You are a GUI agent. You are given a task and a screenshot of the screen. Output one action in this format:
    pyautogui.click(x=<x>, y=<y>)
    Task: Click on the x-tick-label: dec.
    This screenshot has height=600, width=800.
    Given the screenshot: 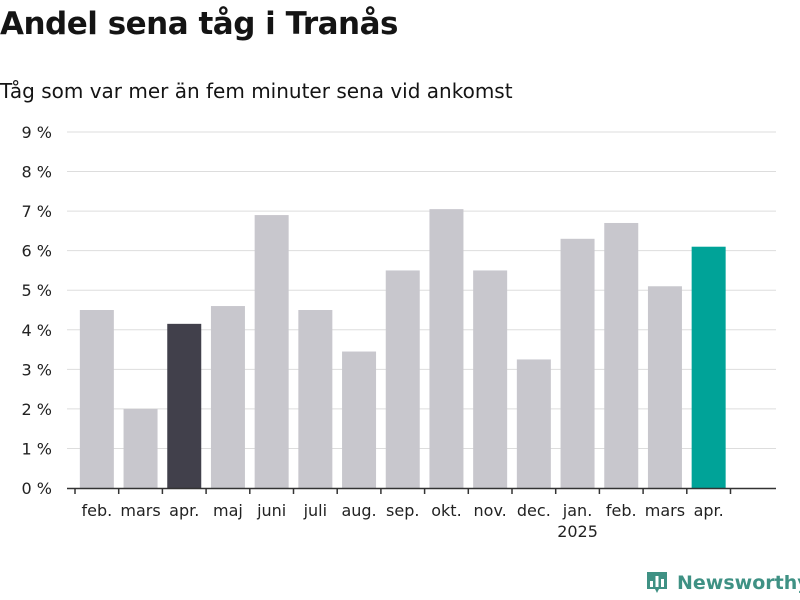 What is the action you would take?
    pyautogui.click(x=534, y=510)
    